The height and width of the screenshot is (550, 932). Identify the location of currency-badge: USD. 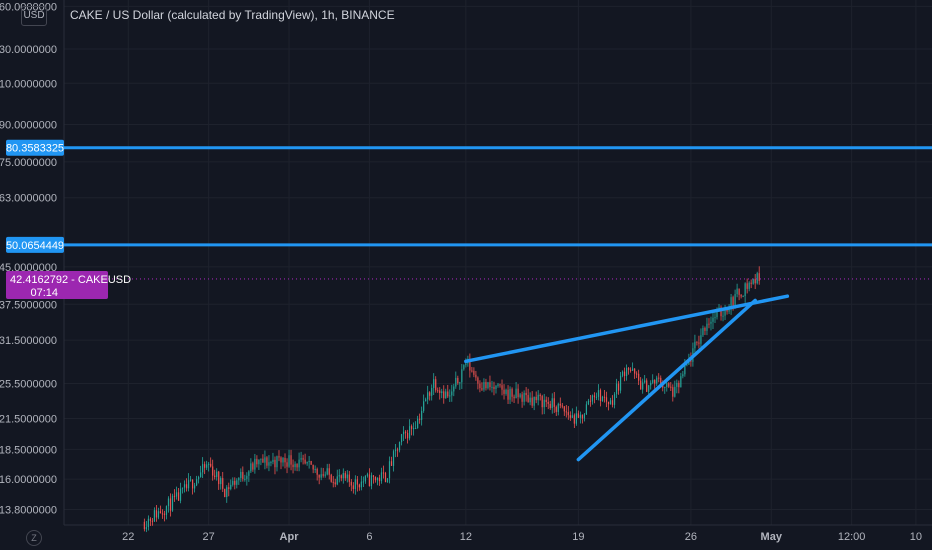
(34, 16).